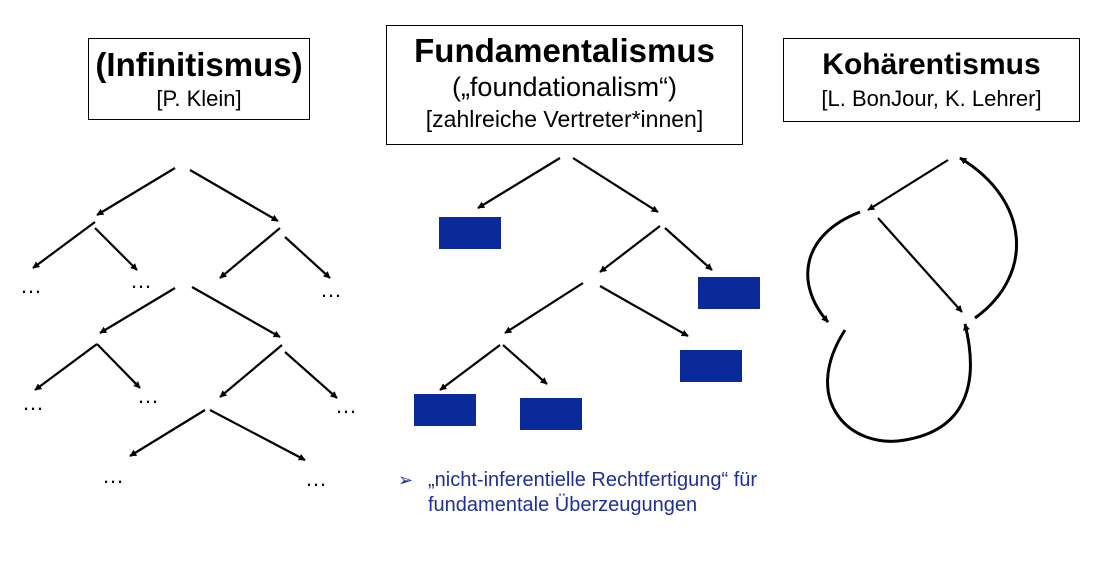  I want to click on coherentism-box: Kohärentismus [L. BonJour, K. Lehrer], so click(931, 80).